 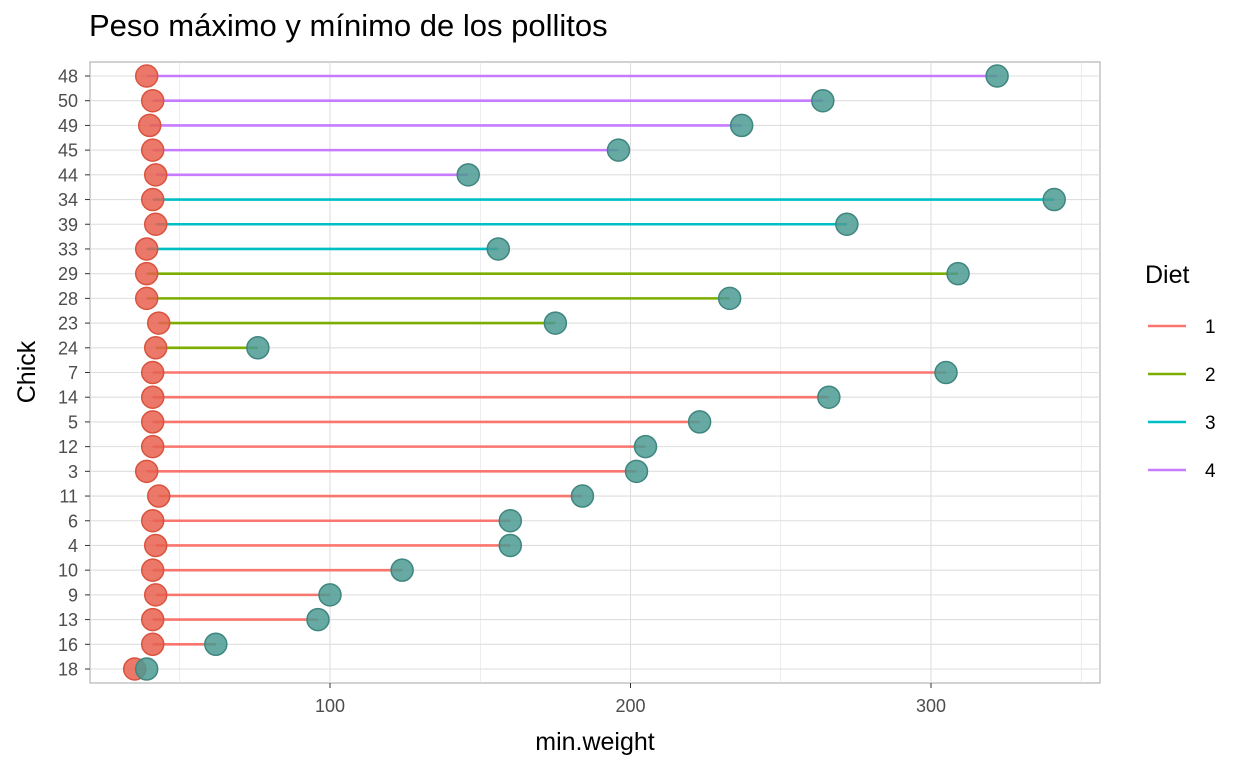 What do you see at coordinates (68, 497) in the screenshot?
I see `y-tick-label: 11` at bounding box center [68, 497].